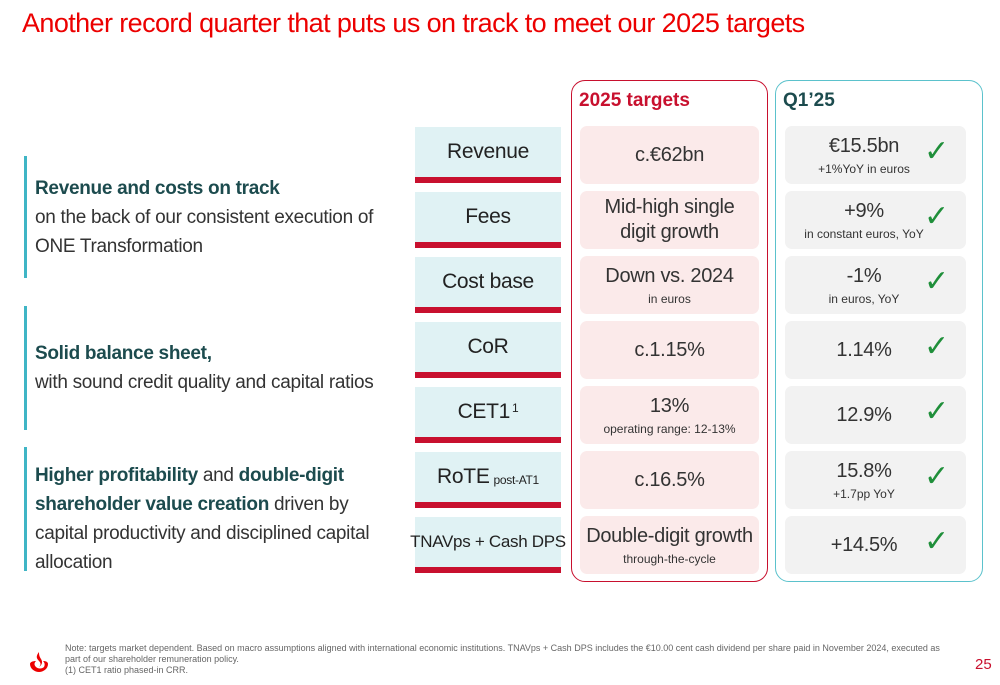 Image resolution: width=1000 pixels, height=685 pixels. I want to click on target-subtext: through-the-cycle, so click(669, 558).